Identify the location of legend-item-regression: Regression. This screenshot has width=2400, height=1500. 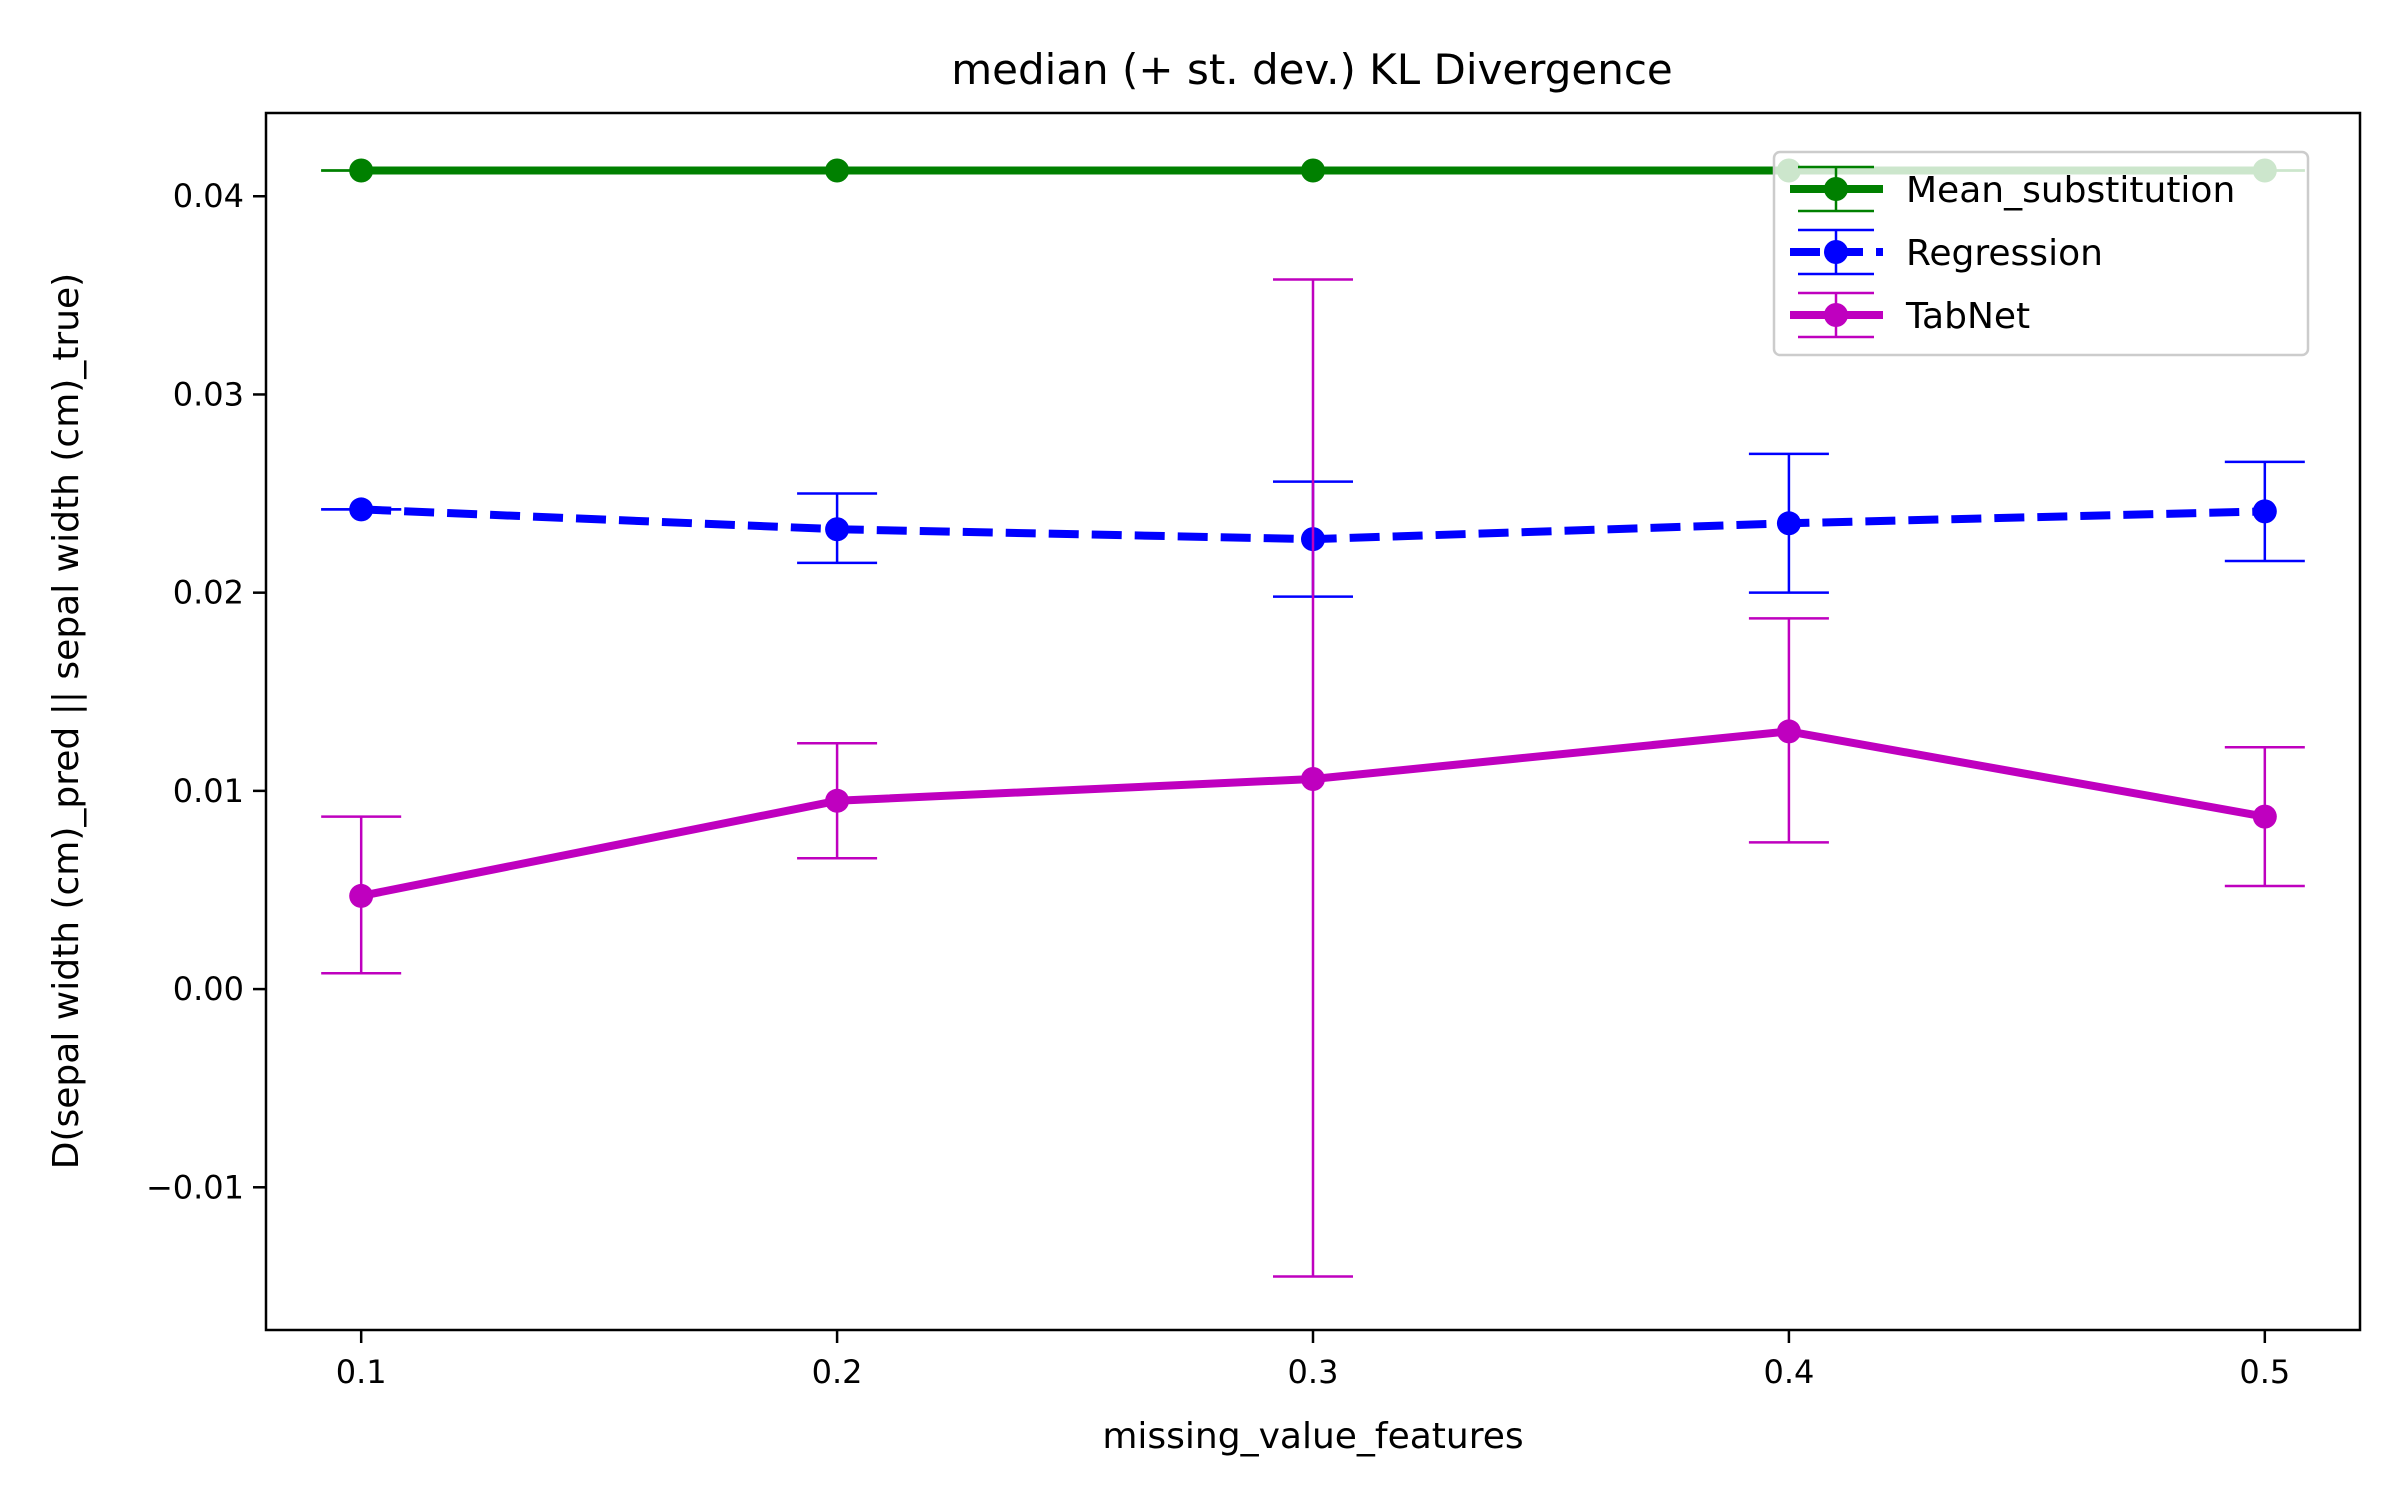
(1946, 252).